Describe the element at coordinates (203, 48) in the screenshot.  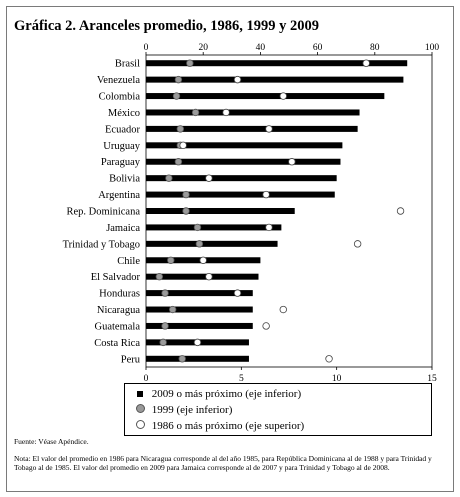
I see `top-axis-tick-label: 20` at that location.